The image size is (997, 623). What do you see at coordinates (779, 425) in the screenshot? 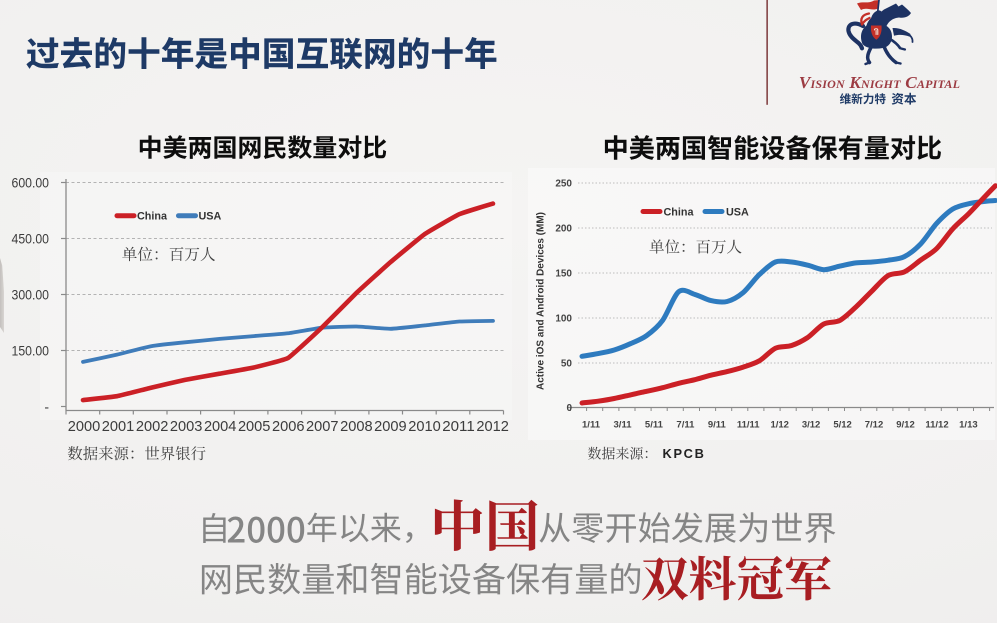
I see `svg-text: 1/12` at bounding box center [779, 425].